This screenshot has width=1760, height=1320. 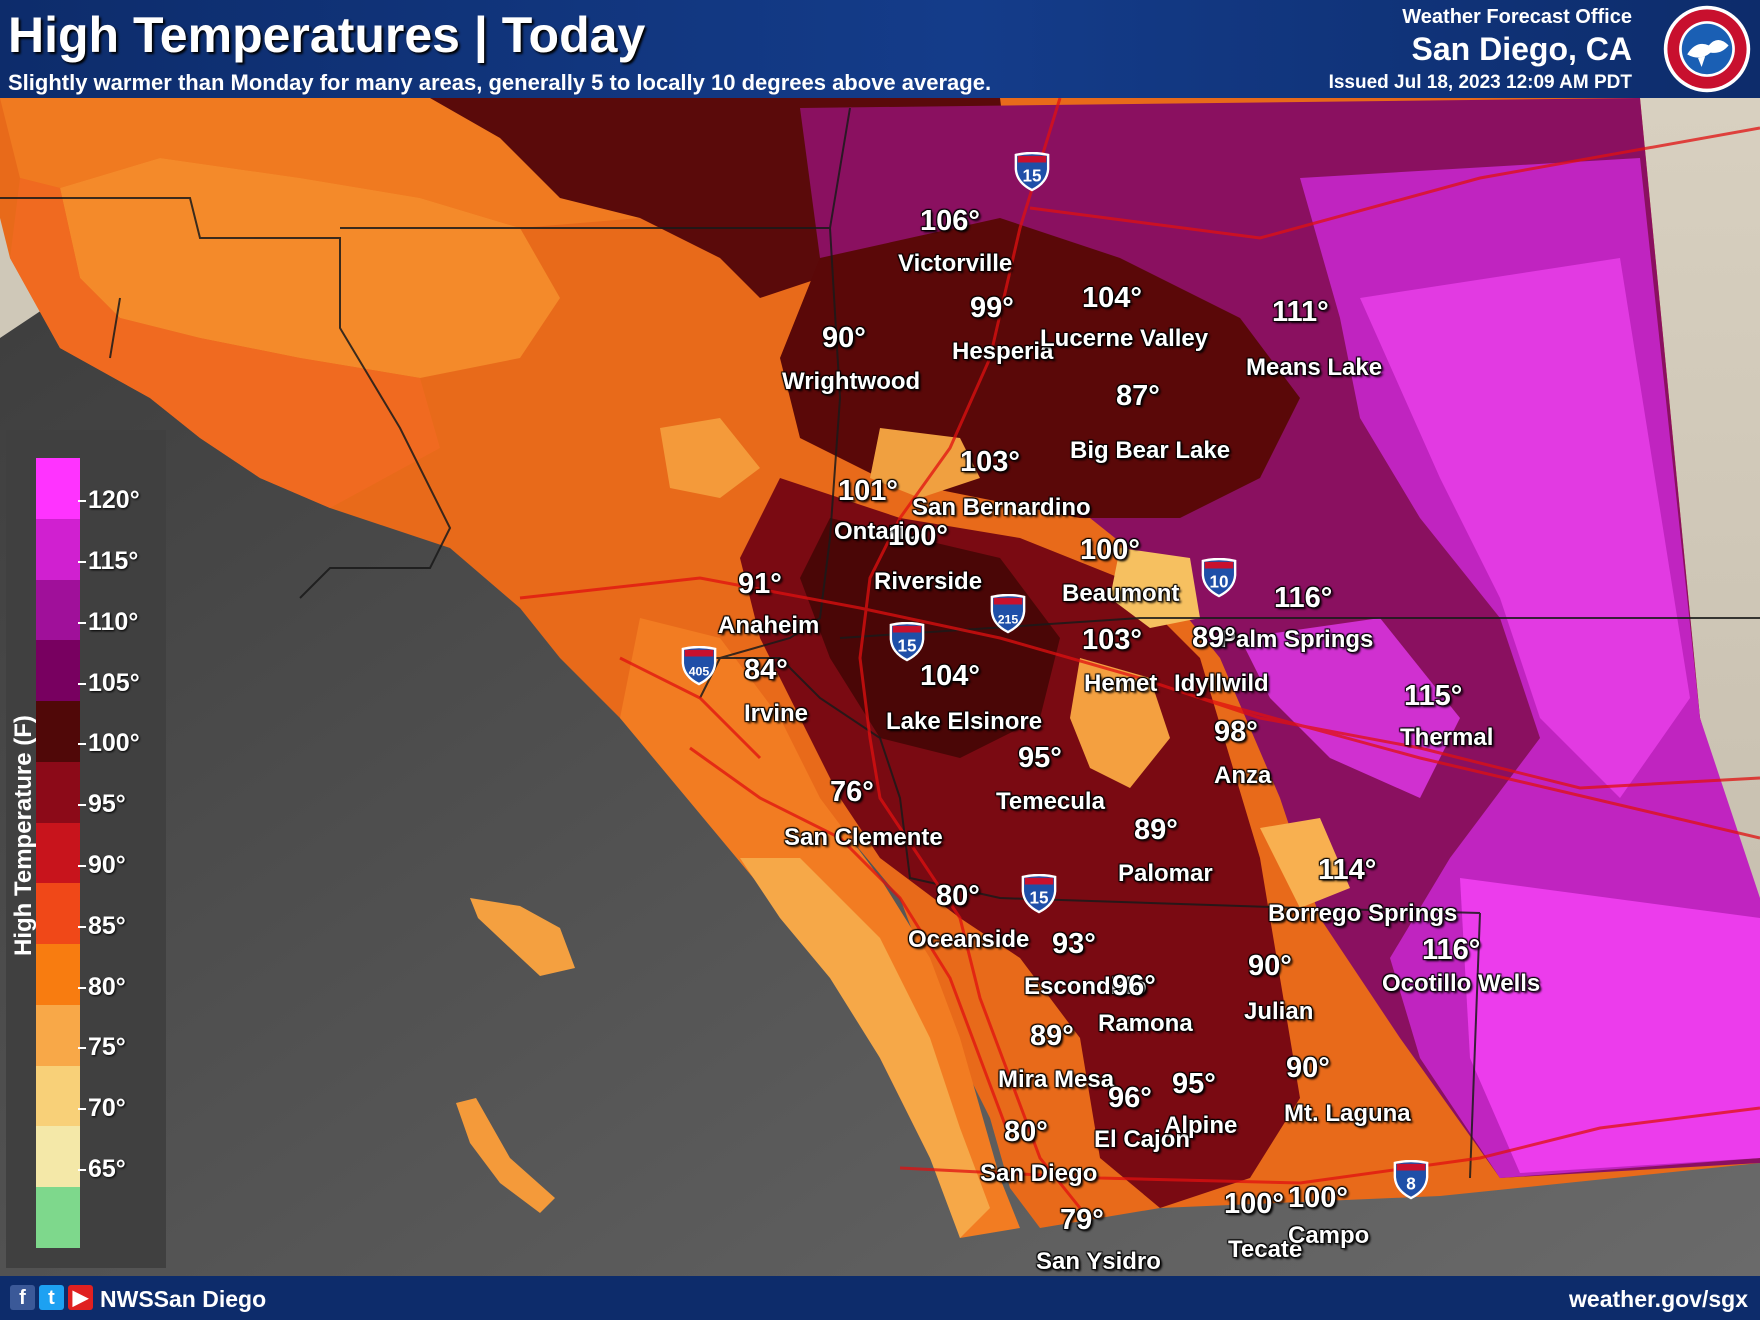 I want to click on forecast-place: Means Lake, so click(x=1314, y=367).